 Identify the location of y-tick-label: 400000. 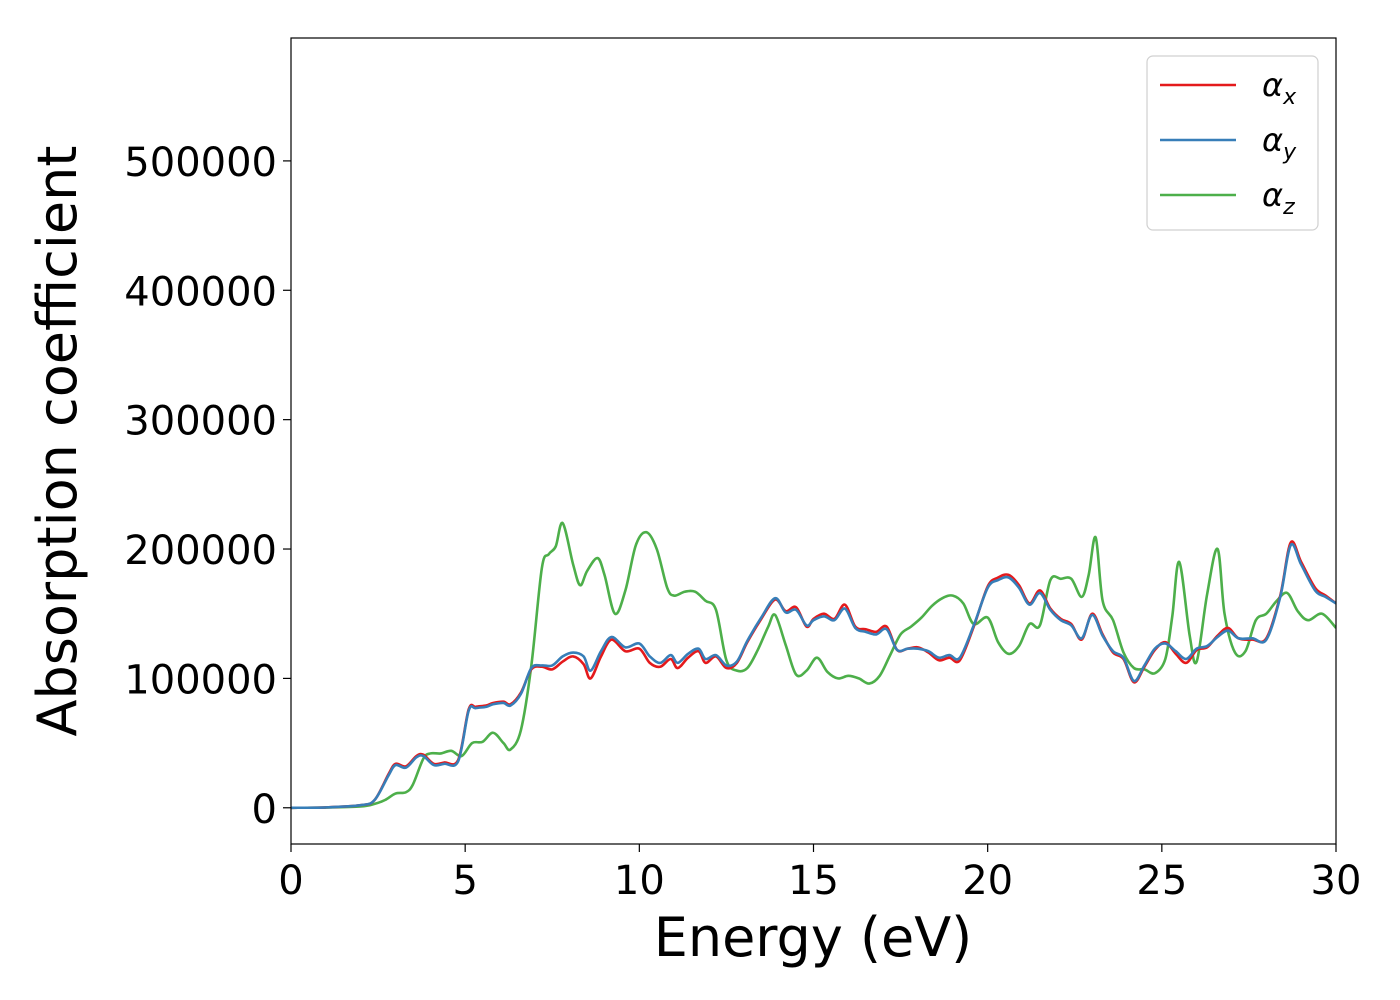
(200, 292).